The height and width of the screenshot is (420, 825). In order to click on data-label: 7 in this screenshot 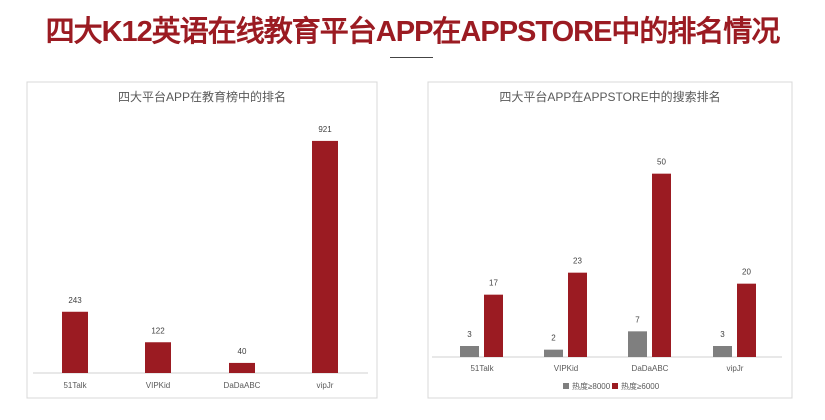, I will do `click(637, 319)`.